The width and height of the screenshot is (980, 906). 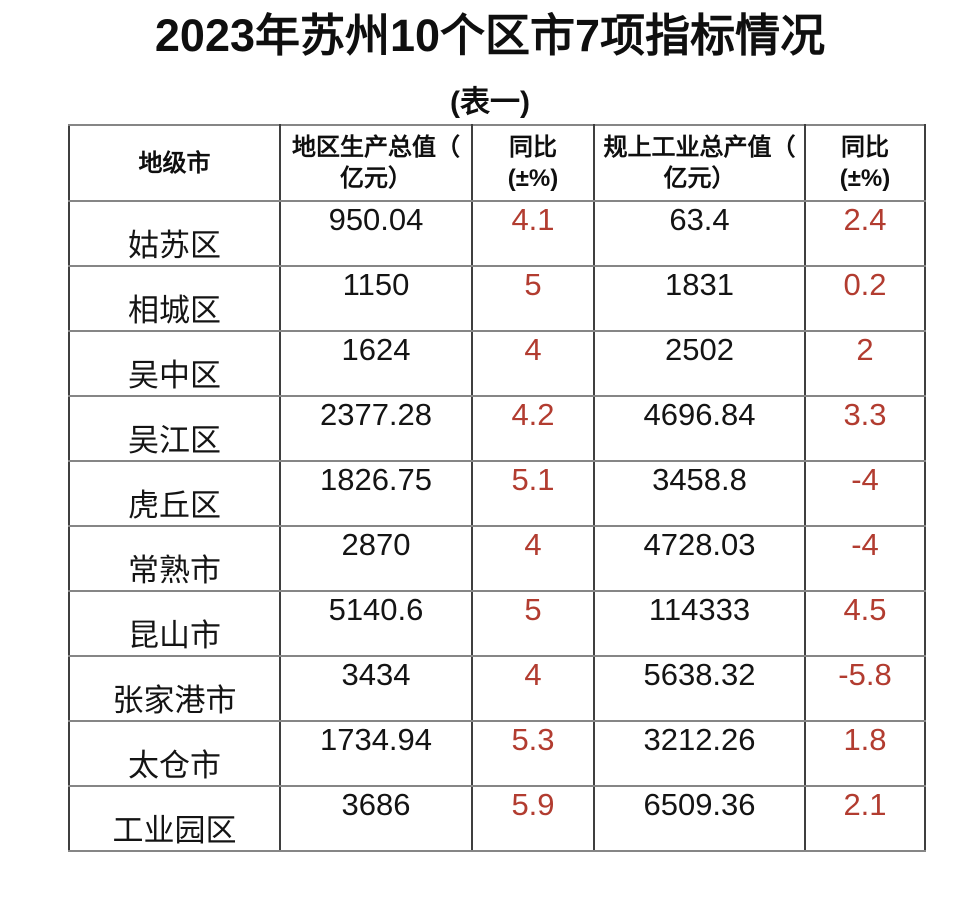 I want to click on city-cell: 常熟市, so click(x=174, y=558).